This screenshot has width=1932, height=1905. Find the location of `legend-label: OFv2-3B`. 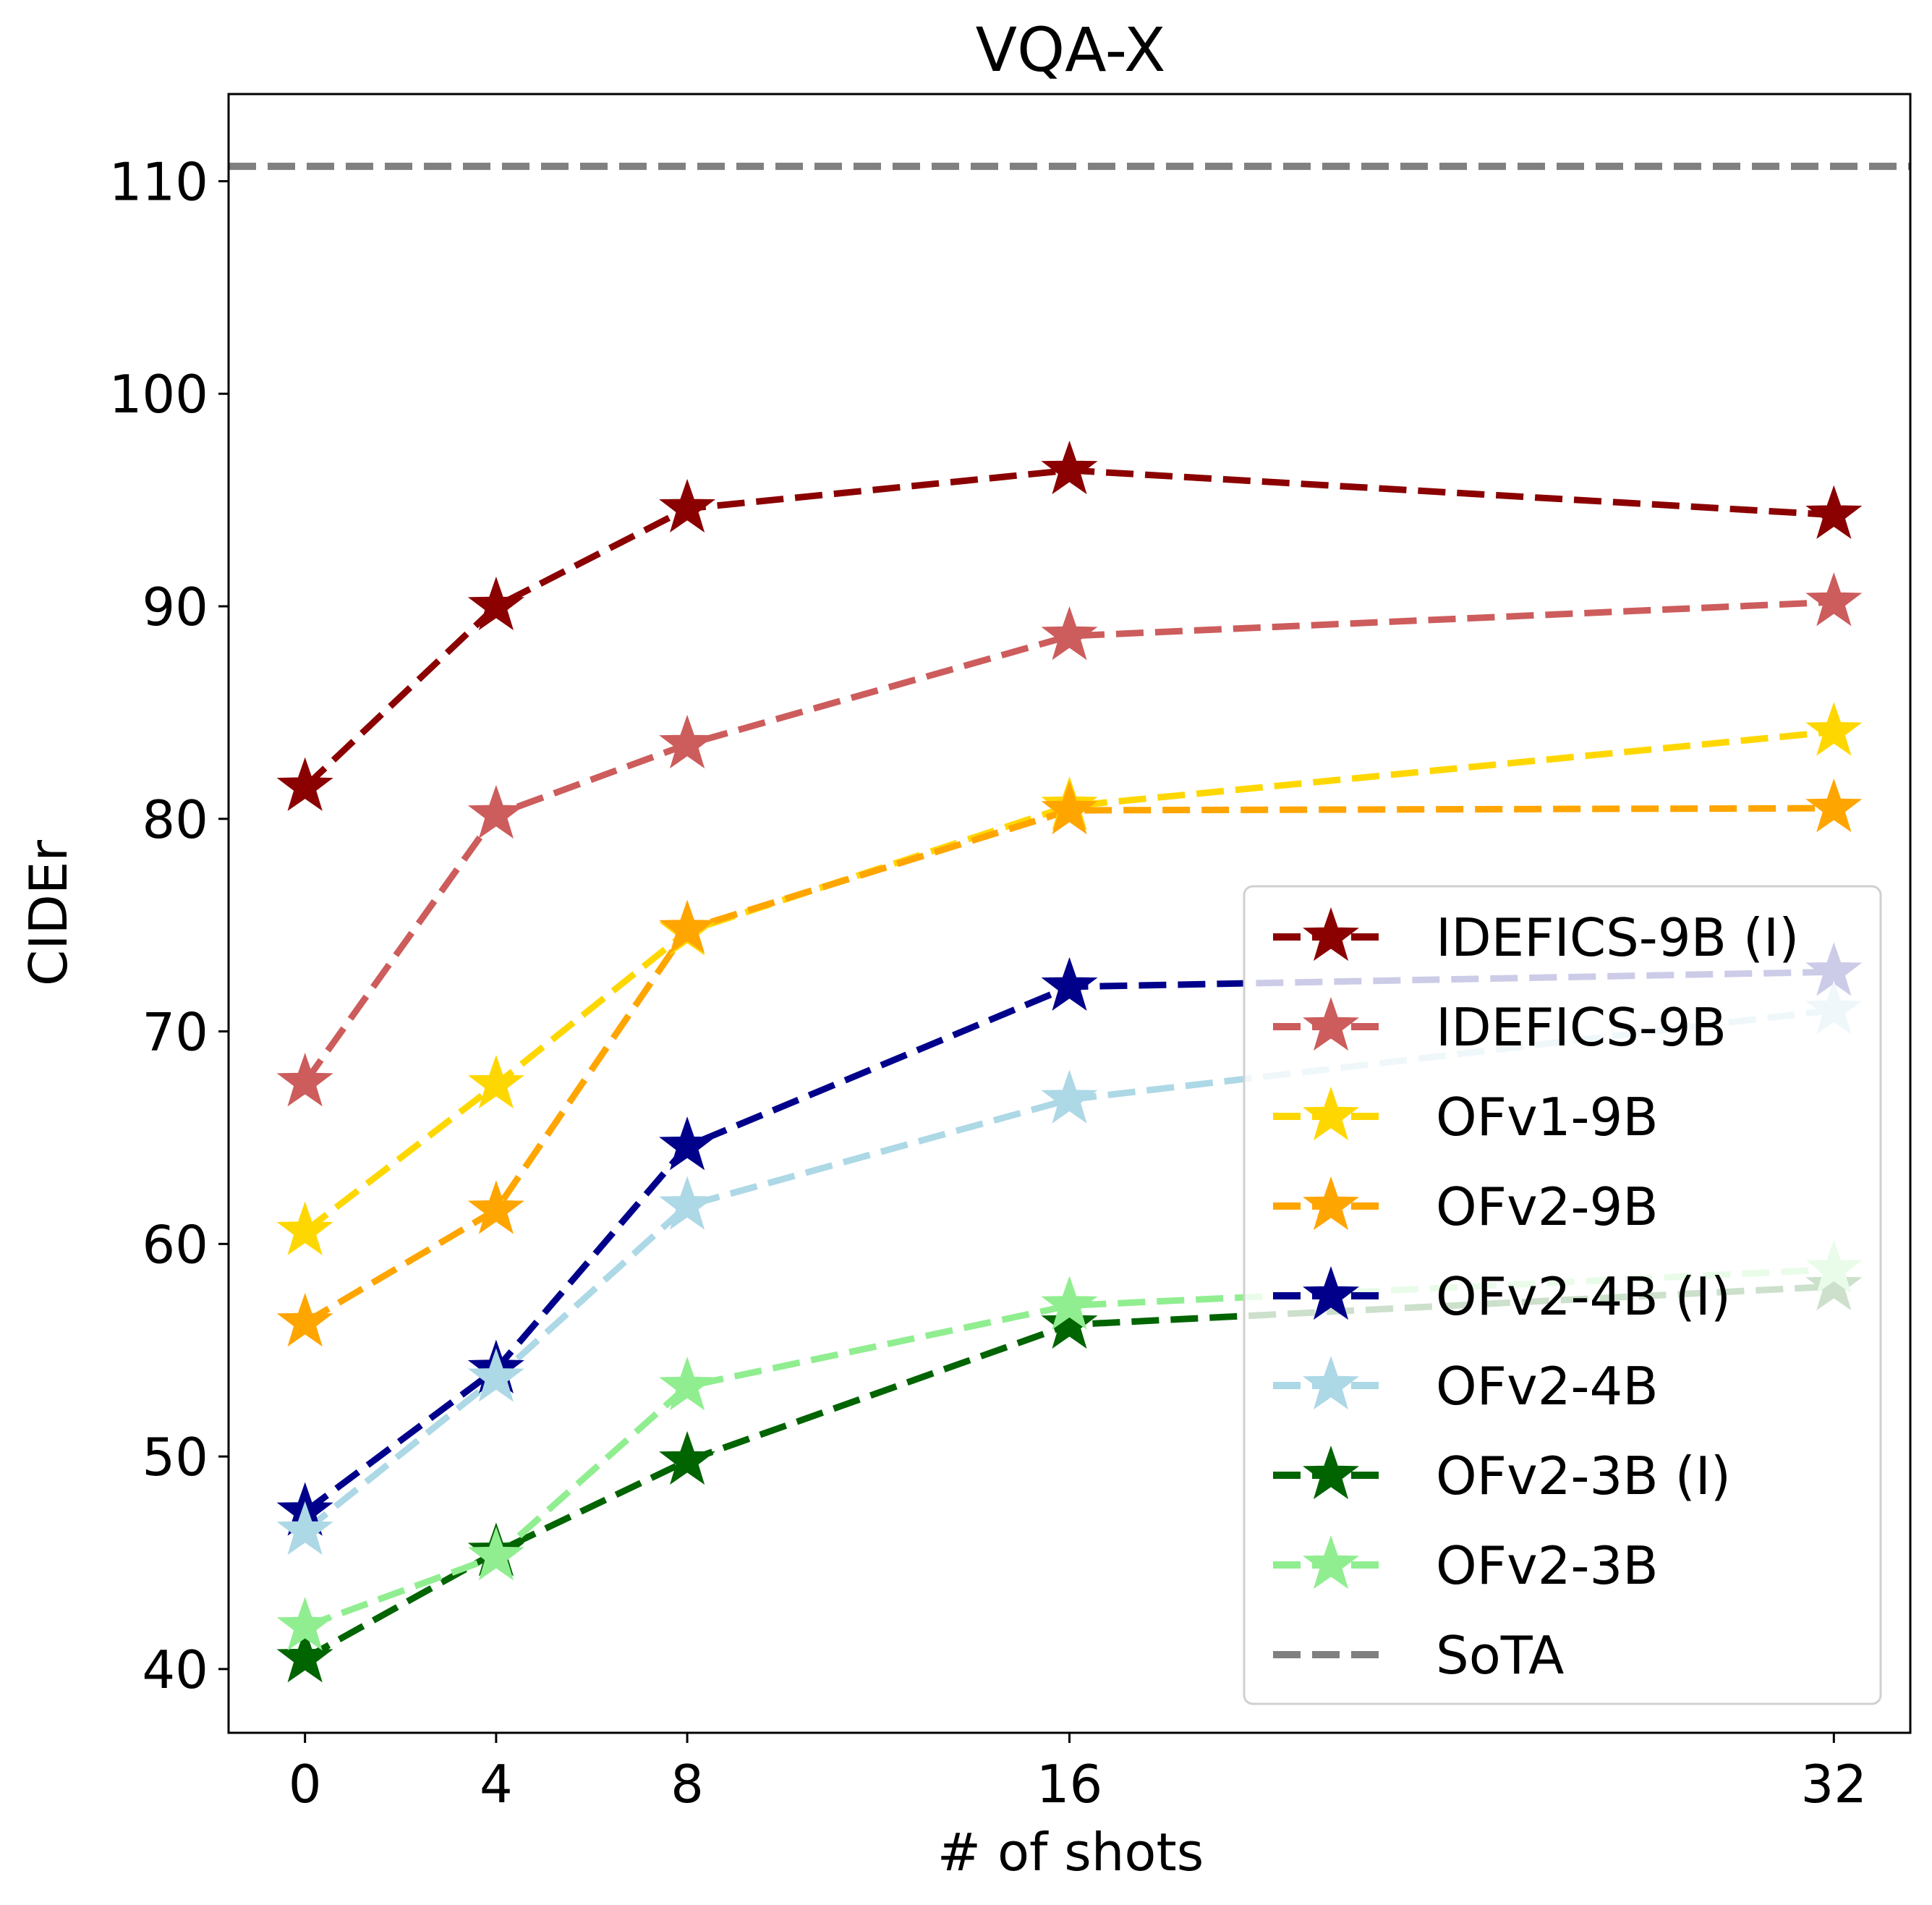

legend-label: OFv2-3B is located at coordinates (1547, 1566).